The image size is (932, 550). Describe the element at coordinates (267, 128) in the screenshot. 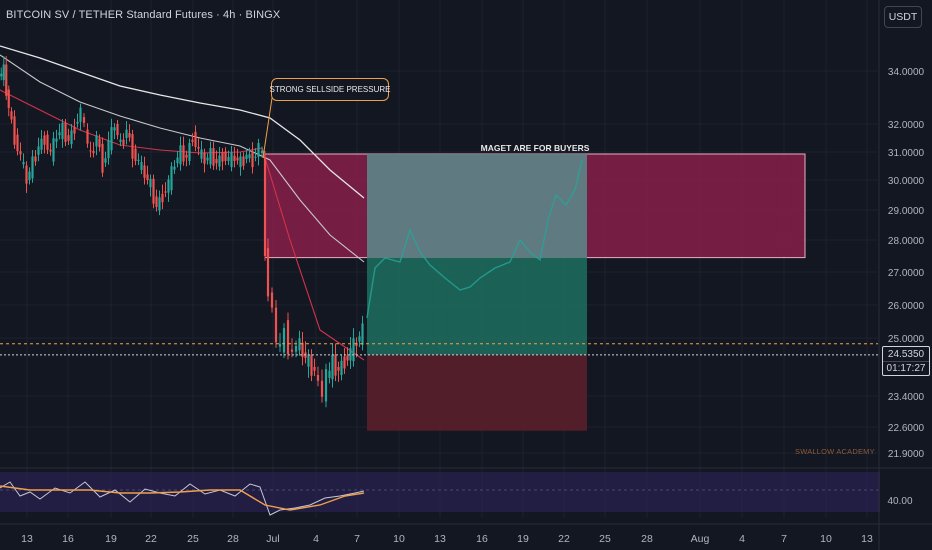

I see `callout-pointer` at that location.